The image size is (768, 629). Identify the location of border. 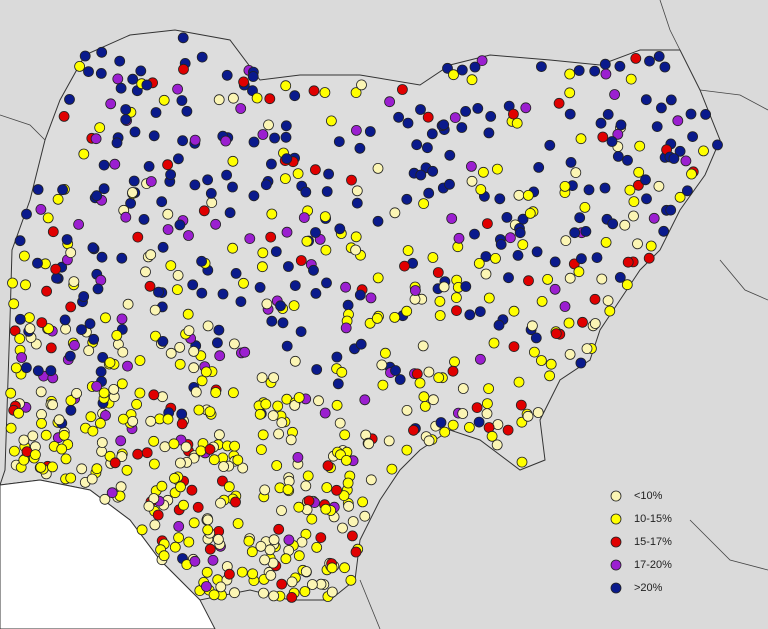
(370, 604).